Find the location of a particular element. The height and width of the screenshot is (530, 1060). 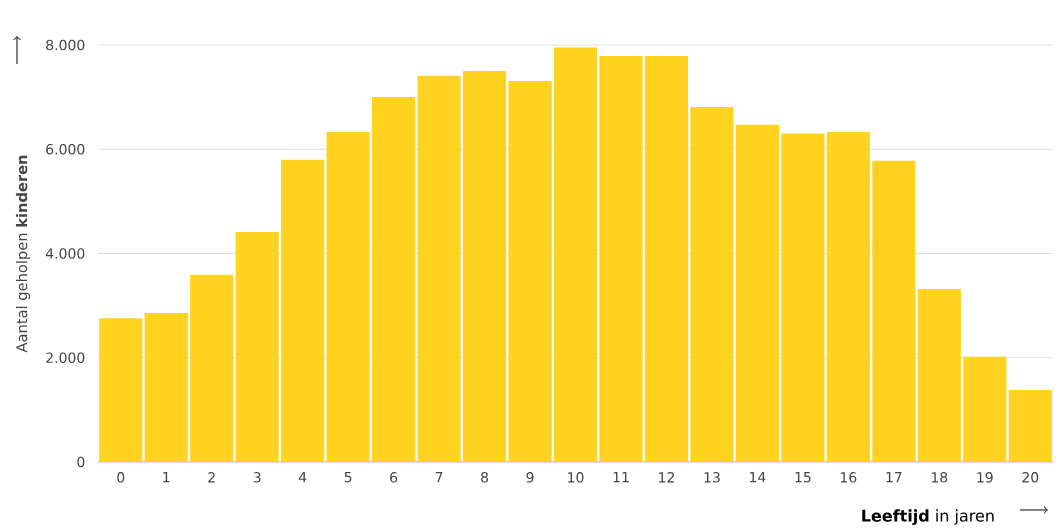

x-tick-label: 1 is located at coordinates (166, 477).